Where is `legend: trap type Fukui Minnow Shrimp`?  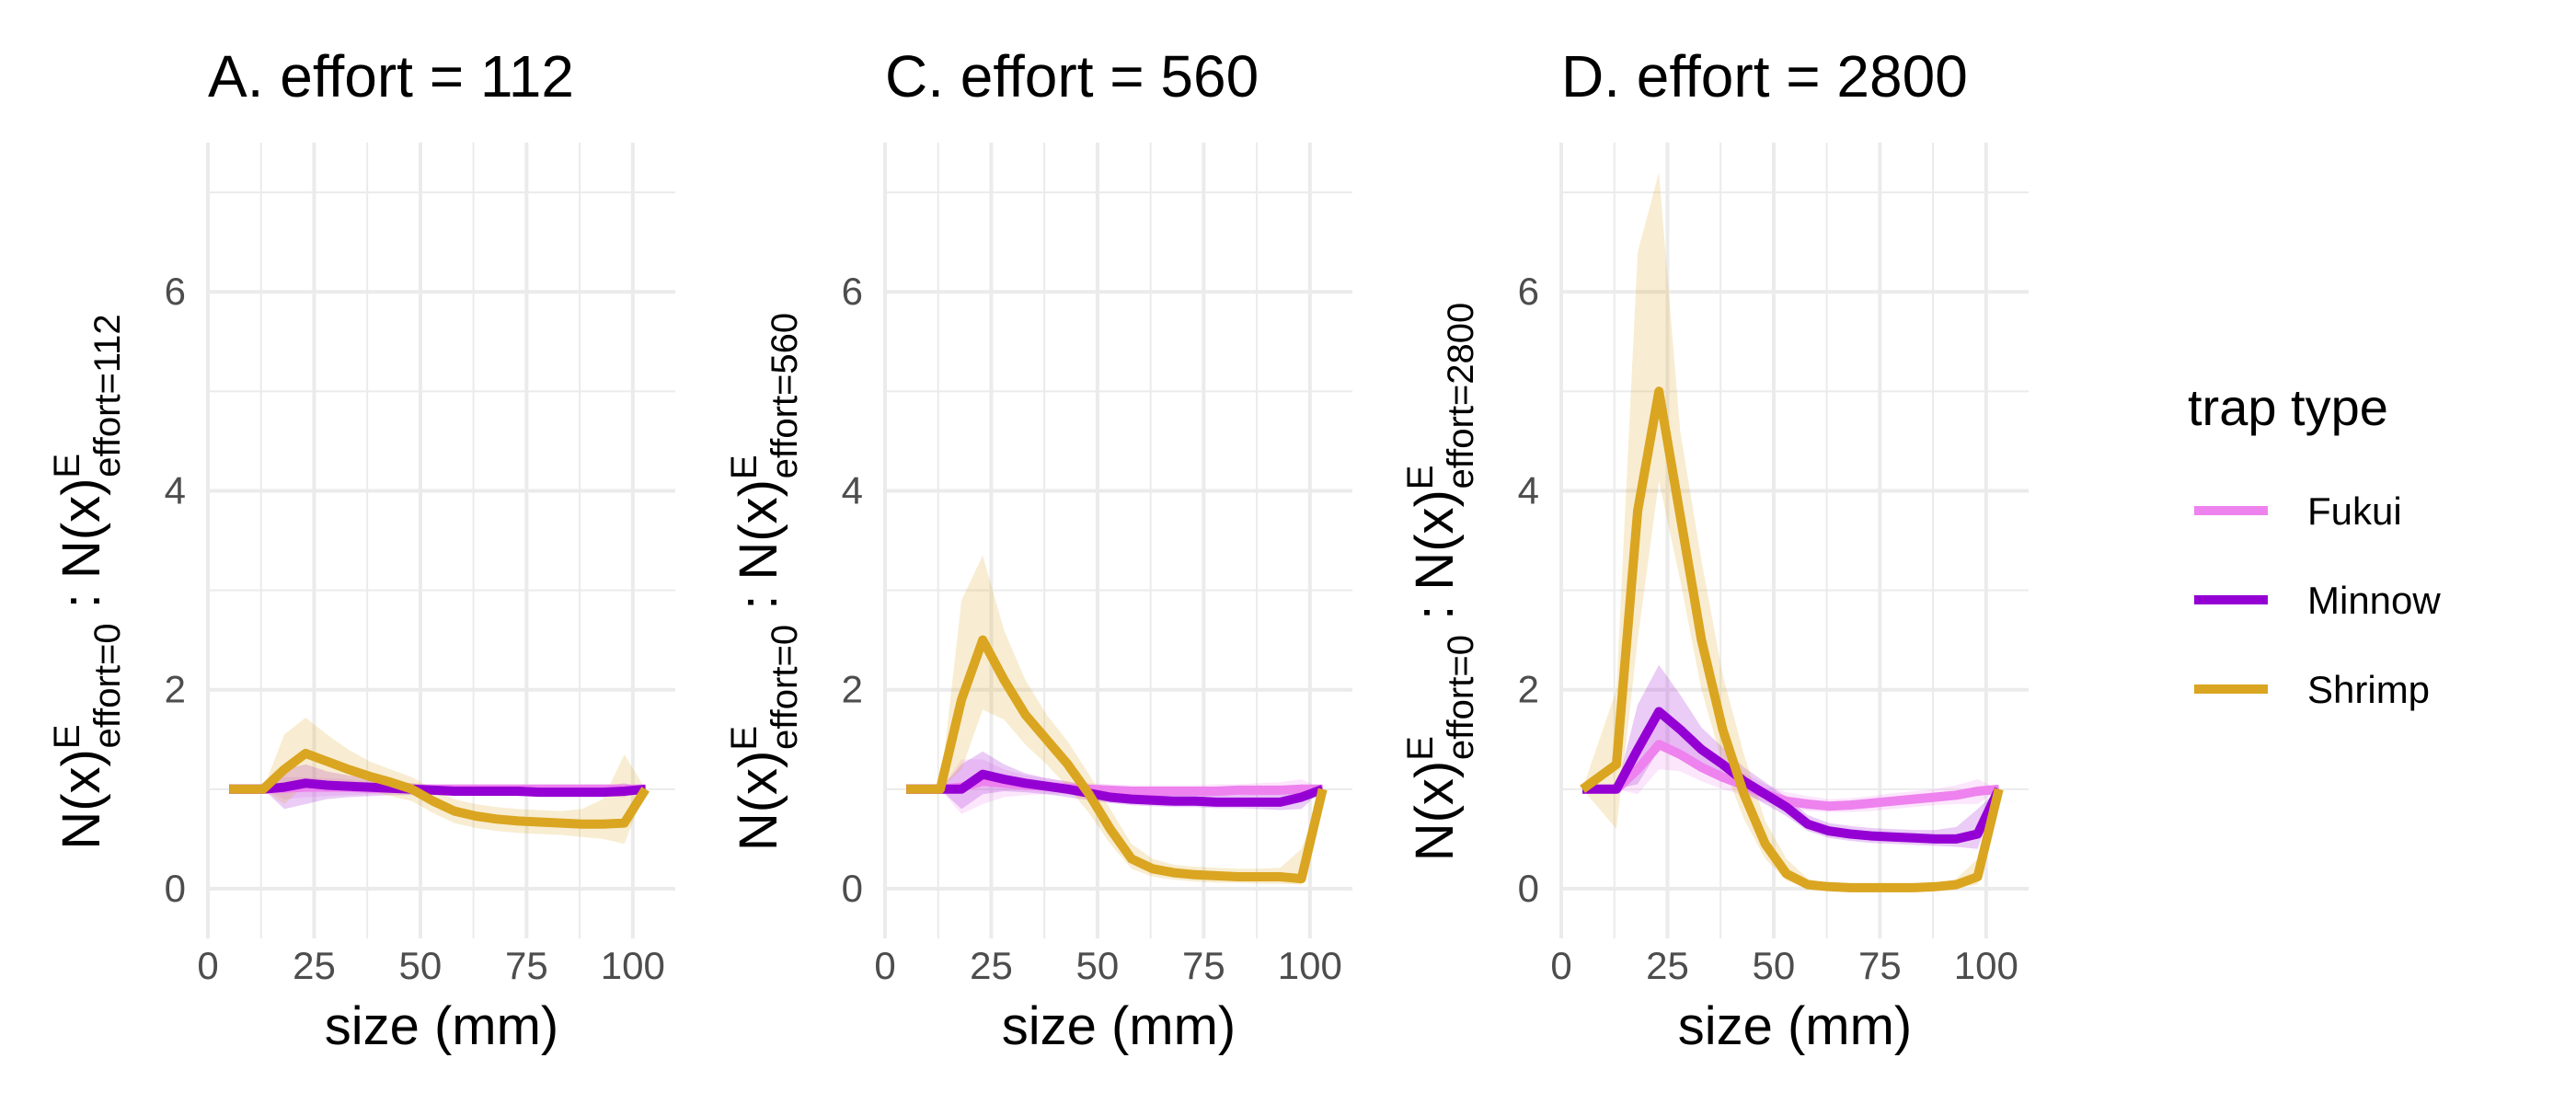
legend: trap type Fukui Minnow Shrimp is located at coordinates (2314, 544).